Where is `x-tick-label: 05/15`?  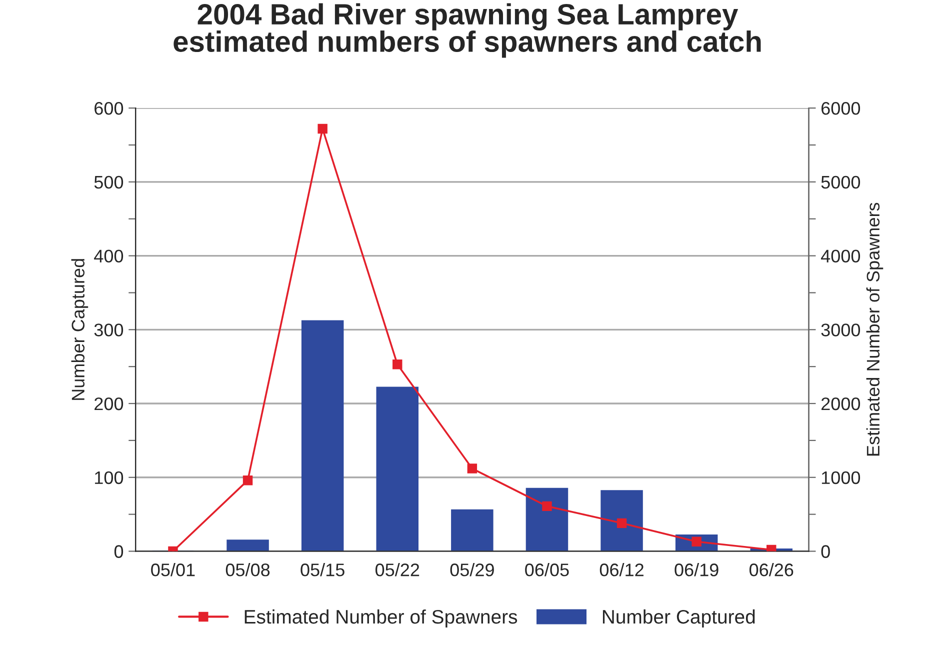 x-tick-label: 05/15 is located at coordinates (322, 569).